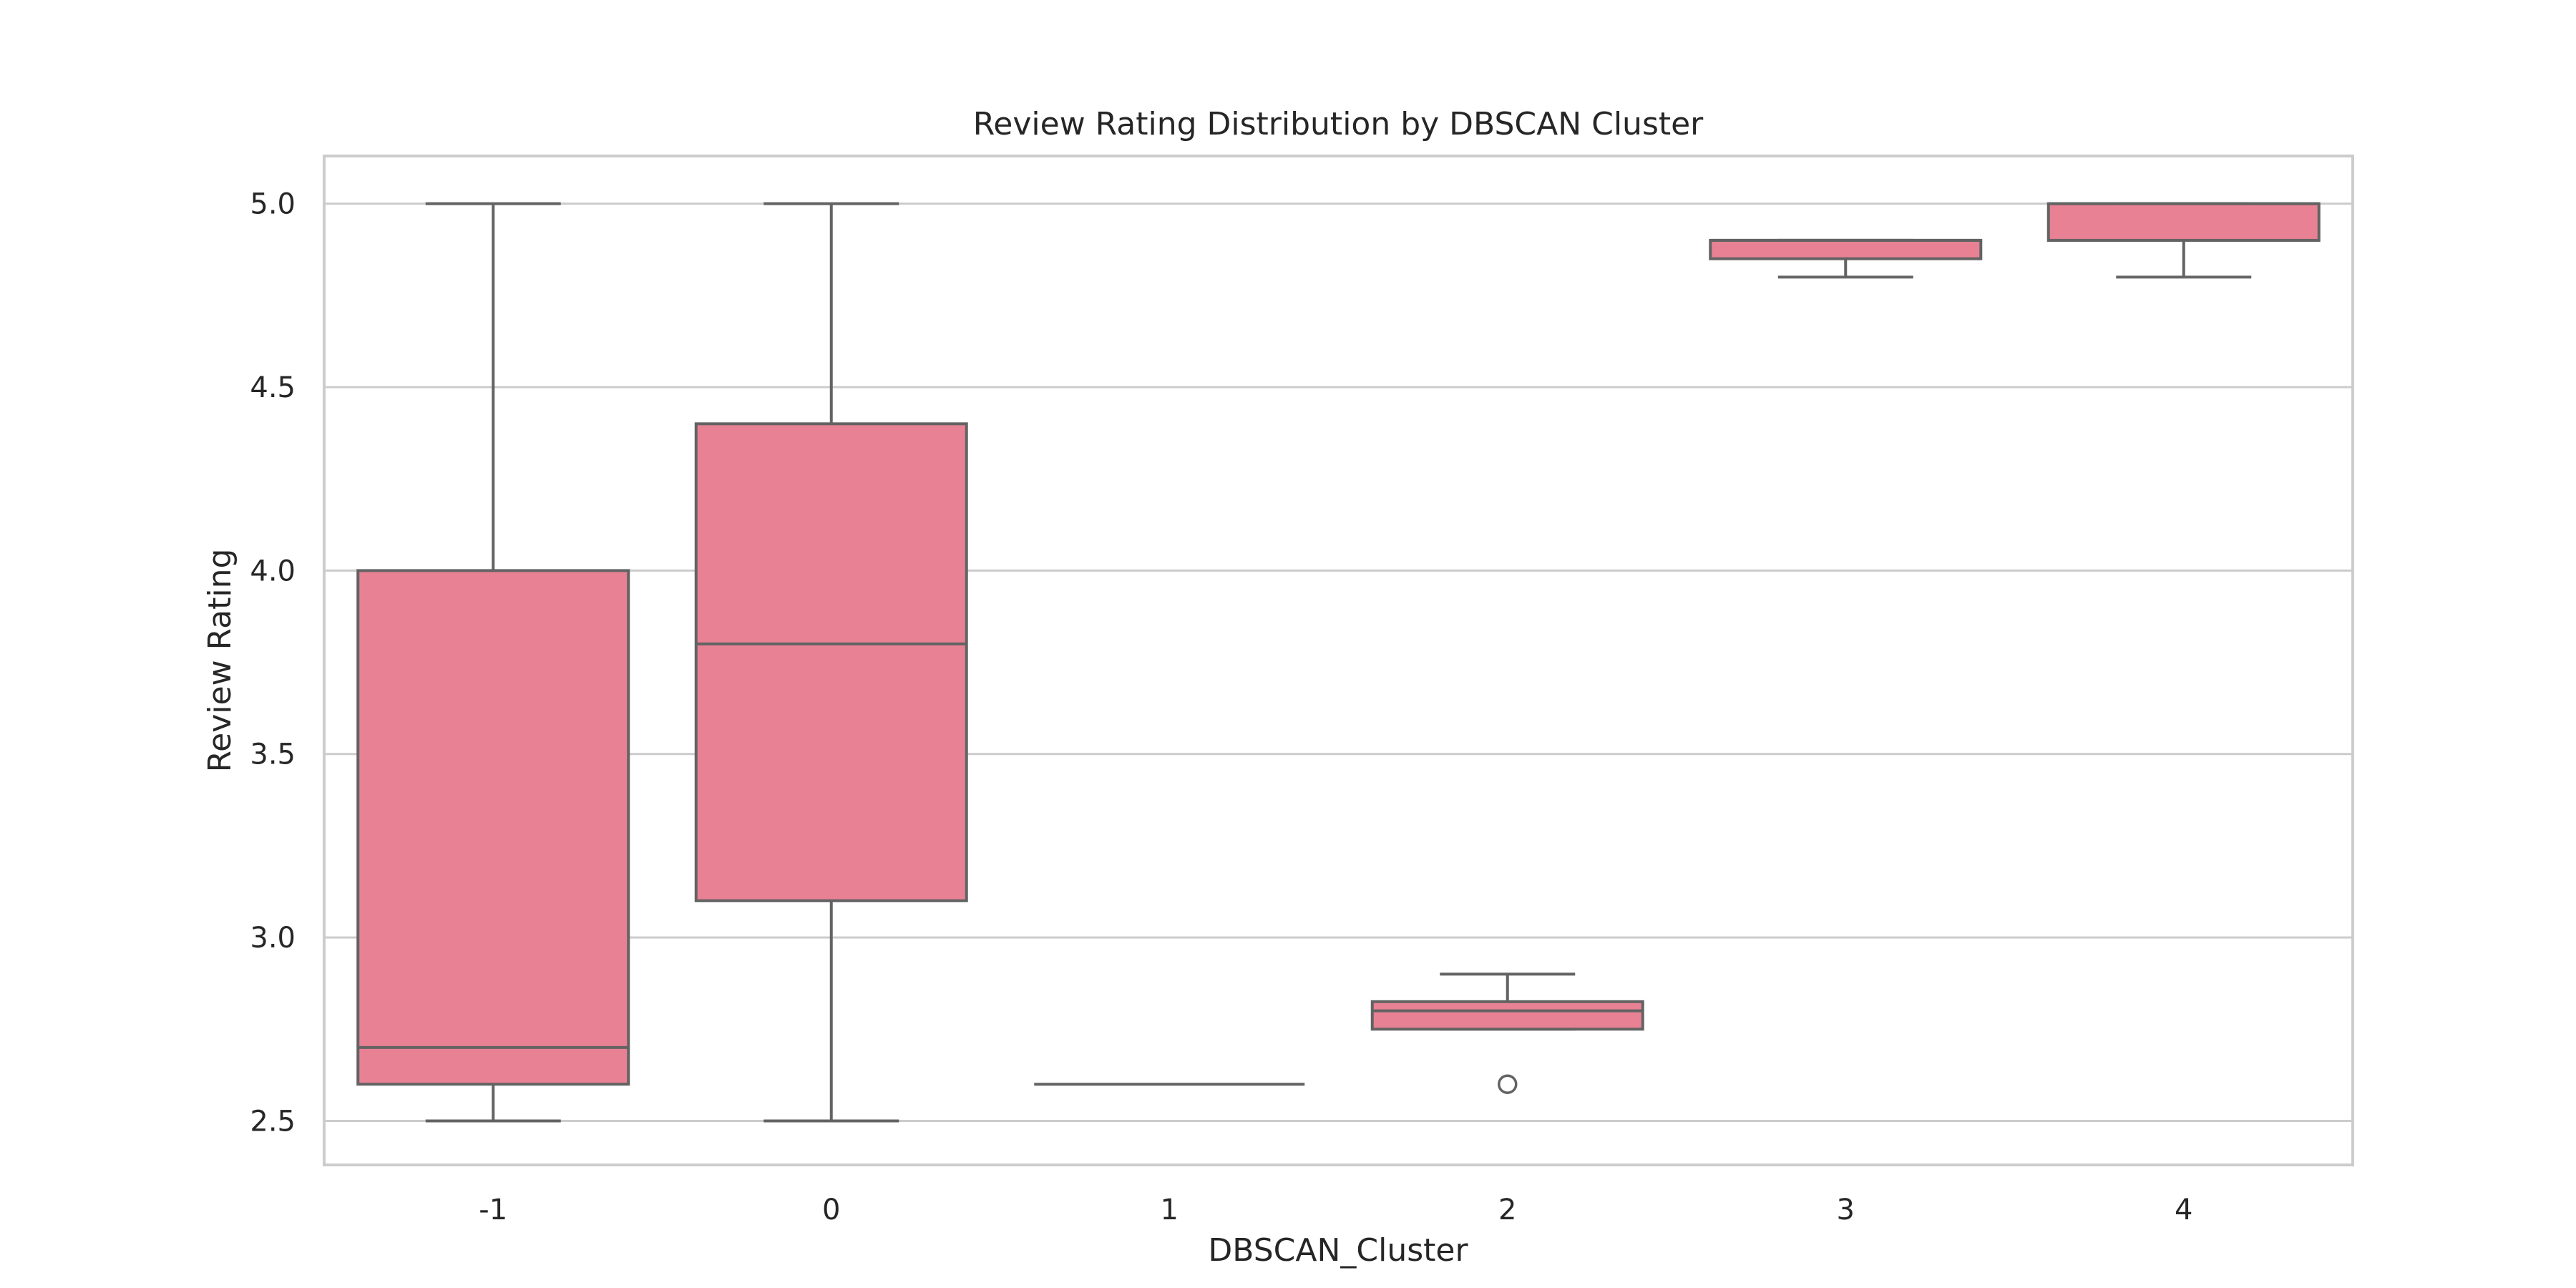  What do you see at coordinates (273, 571) in the screenshot?
I see `y-tick-label: 4.0` at bounding box center [273, 571].